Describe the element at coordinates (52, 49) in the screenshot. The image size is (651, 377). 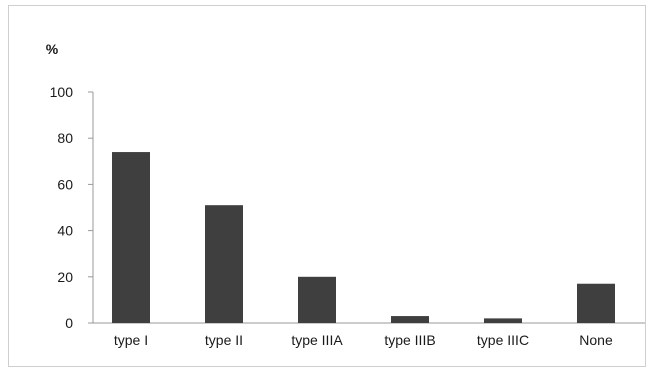
I see `y-axis-unit-label: %` at that location.